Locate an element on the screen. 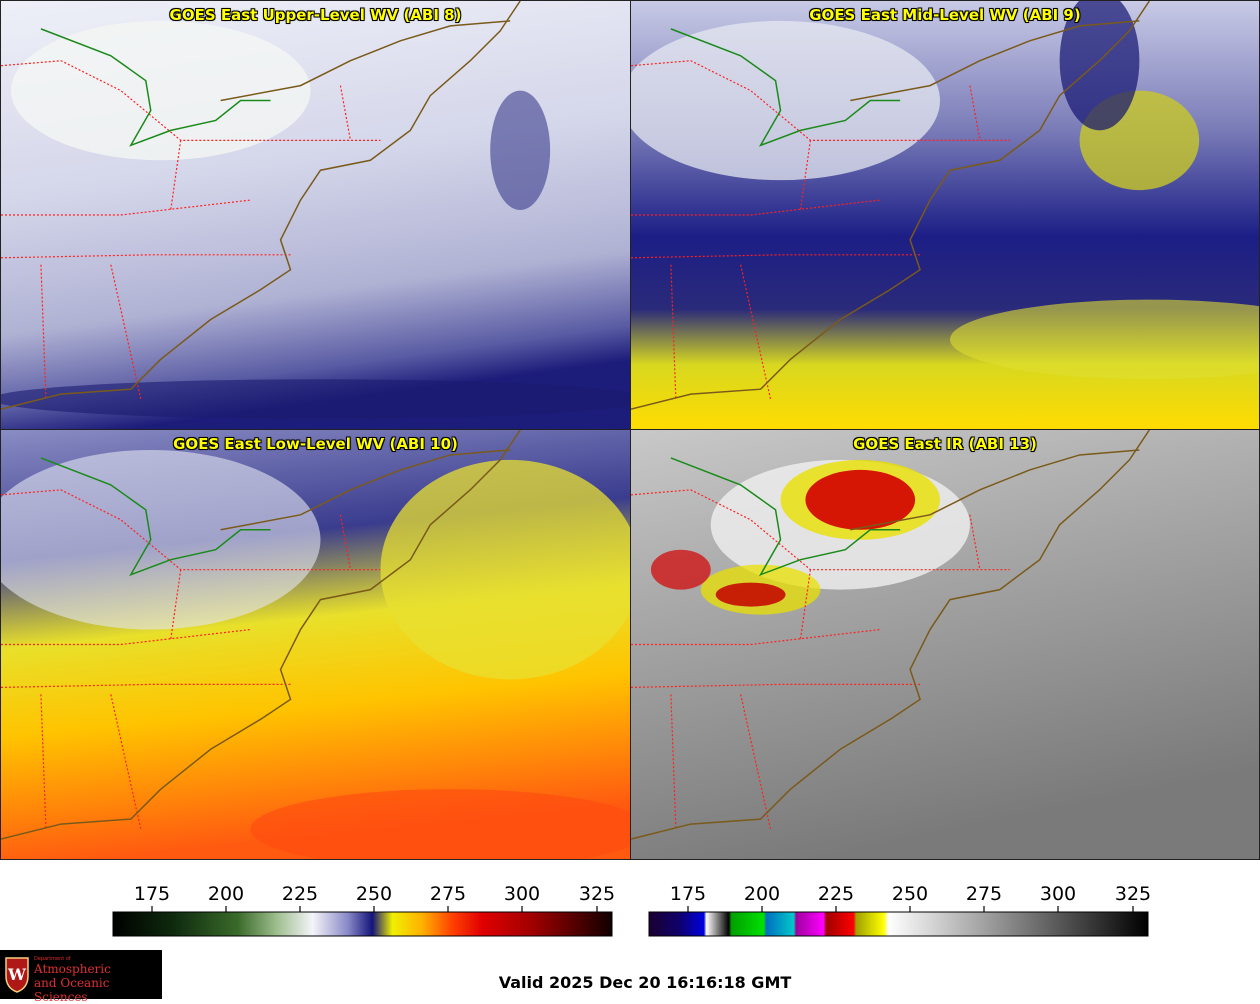  colorbar-infrared-strip is located at coordinates (898, 924).